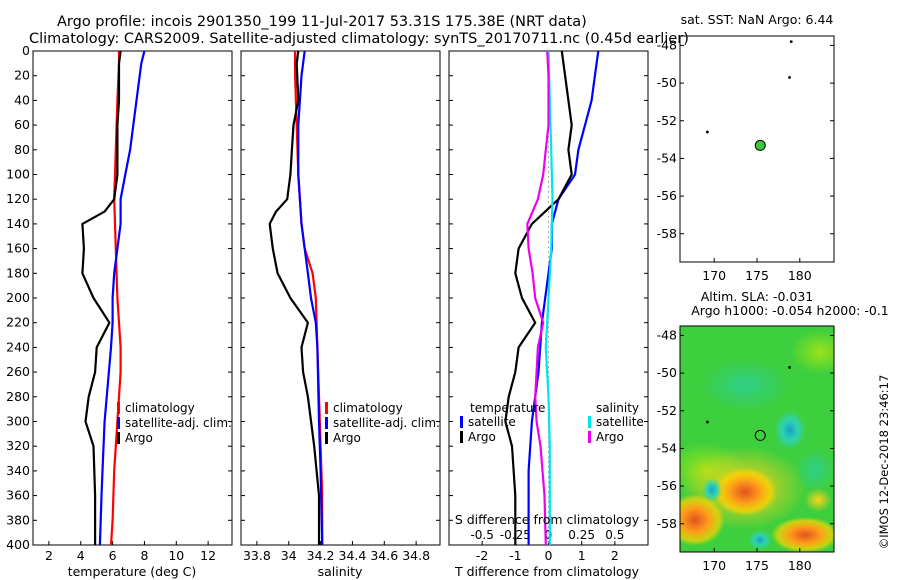 This screenshot has height=580, width=900. I want to click on difference-salinity-legend-entry: satellite, so click(620, 422).